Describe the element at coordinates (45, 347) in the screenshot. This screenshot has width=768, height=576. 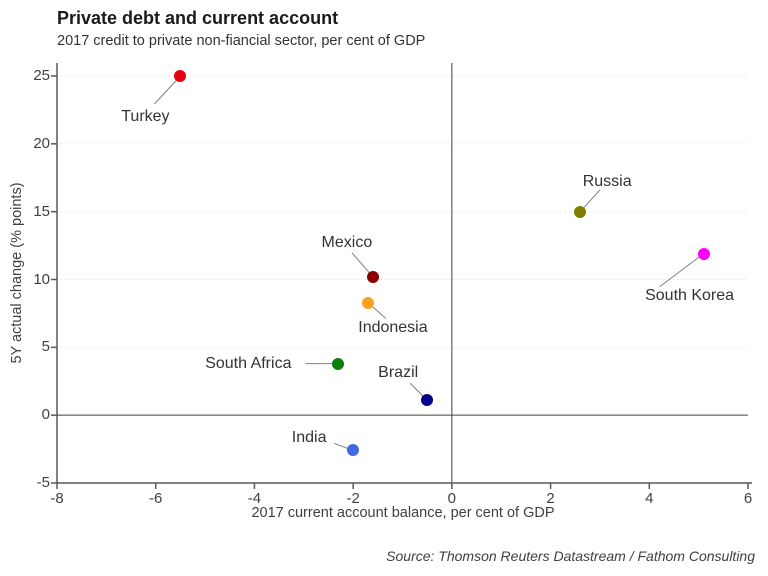
I see `y-tick-label-5: 5` at that location.